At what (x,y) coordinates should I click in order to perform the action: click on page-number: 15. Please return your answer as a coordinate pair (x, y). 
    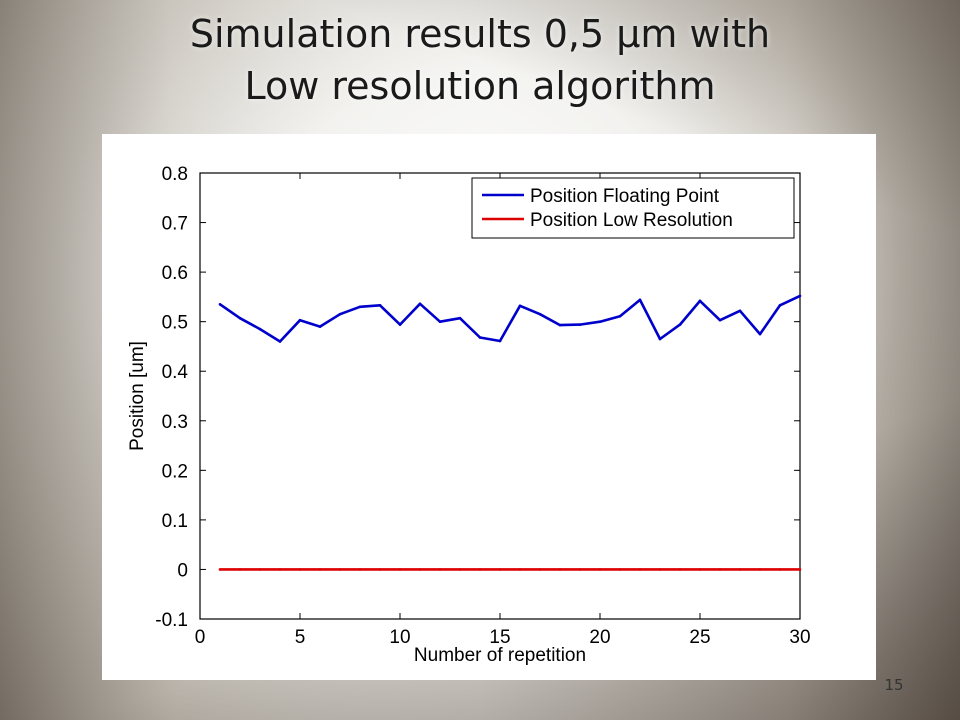
    Looking at the image, I should click on (894, 685).